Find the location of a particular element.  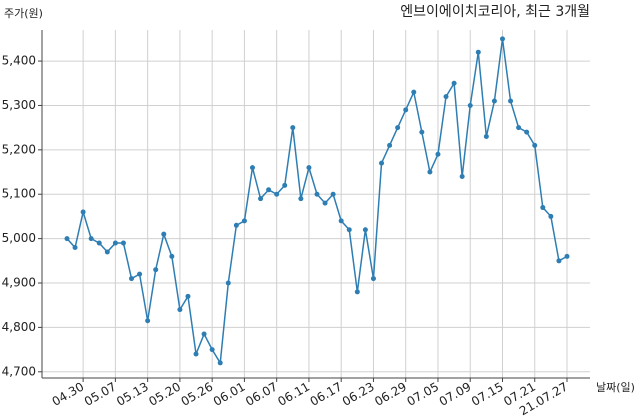

x-tick-label: 06.17 is located at coordinates (326, 394).